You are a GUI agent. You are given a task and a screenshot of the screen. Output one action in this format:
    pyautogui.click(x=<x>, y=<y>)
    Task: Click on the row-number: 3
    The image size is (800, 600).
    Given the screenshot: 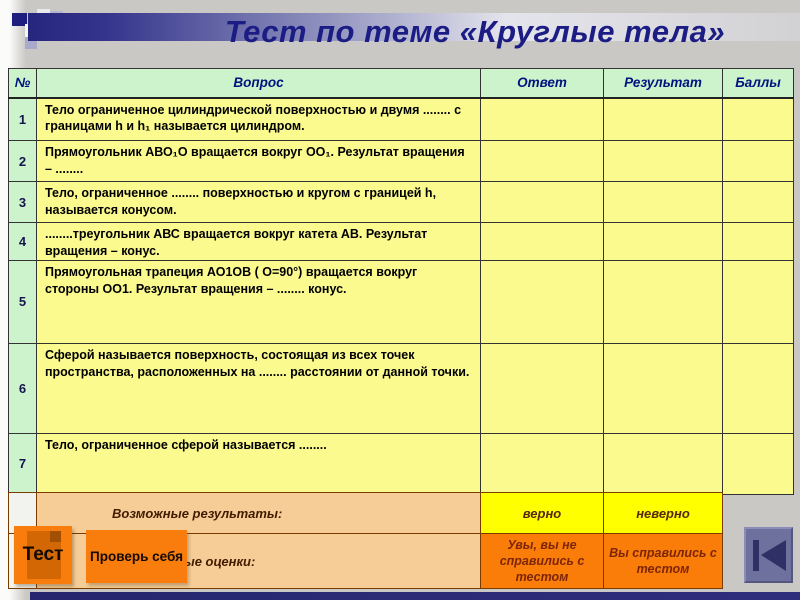 What is the action you would take?
    pyautogui.click(x=22, y=202)
    